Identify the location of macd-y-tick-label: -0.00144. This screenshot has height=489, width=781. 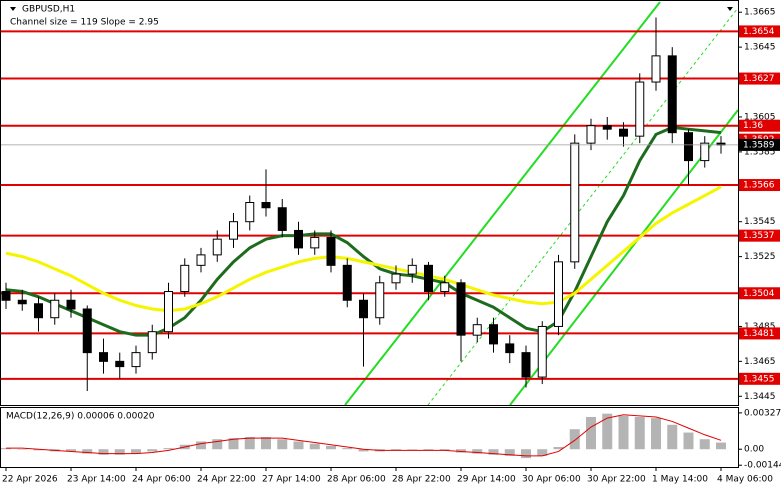
(762, 466).